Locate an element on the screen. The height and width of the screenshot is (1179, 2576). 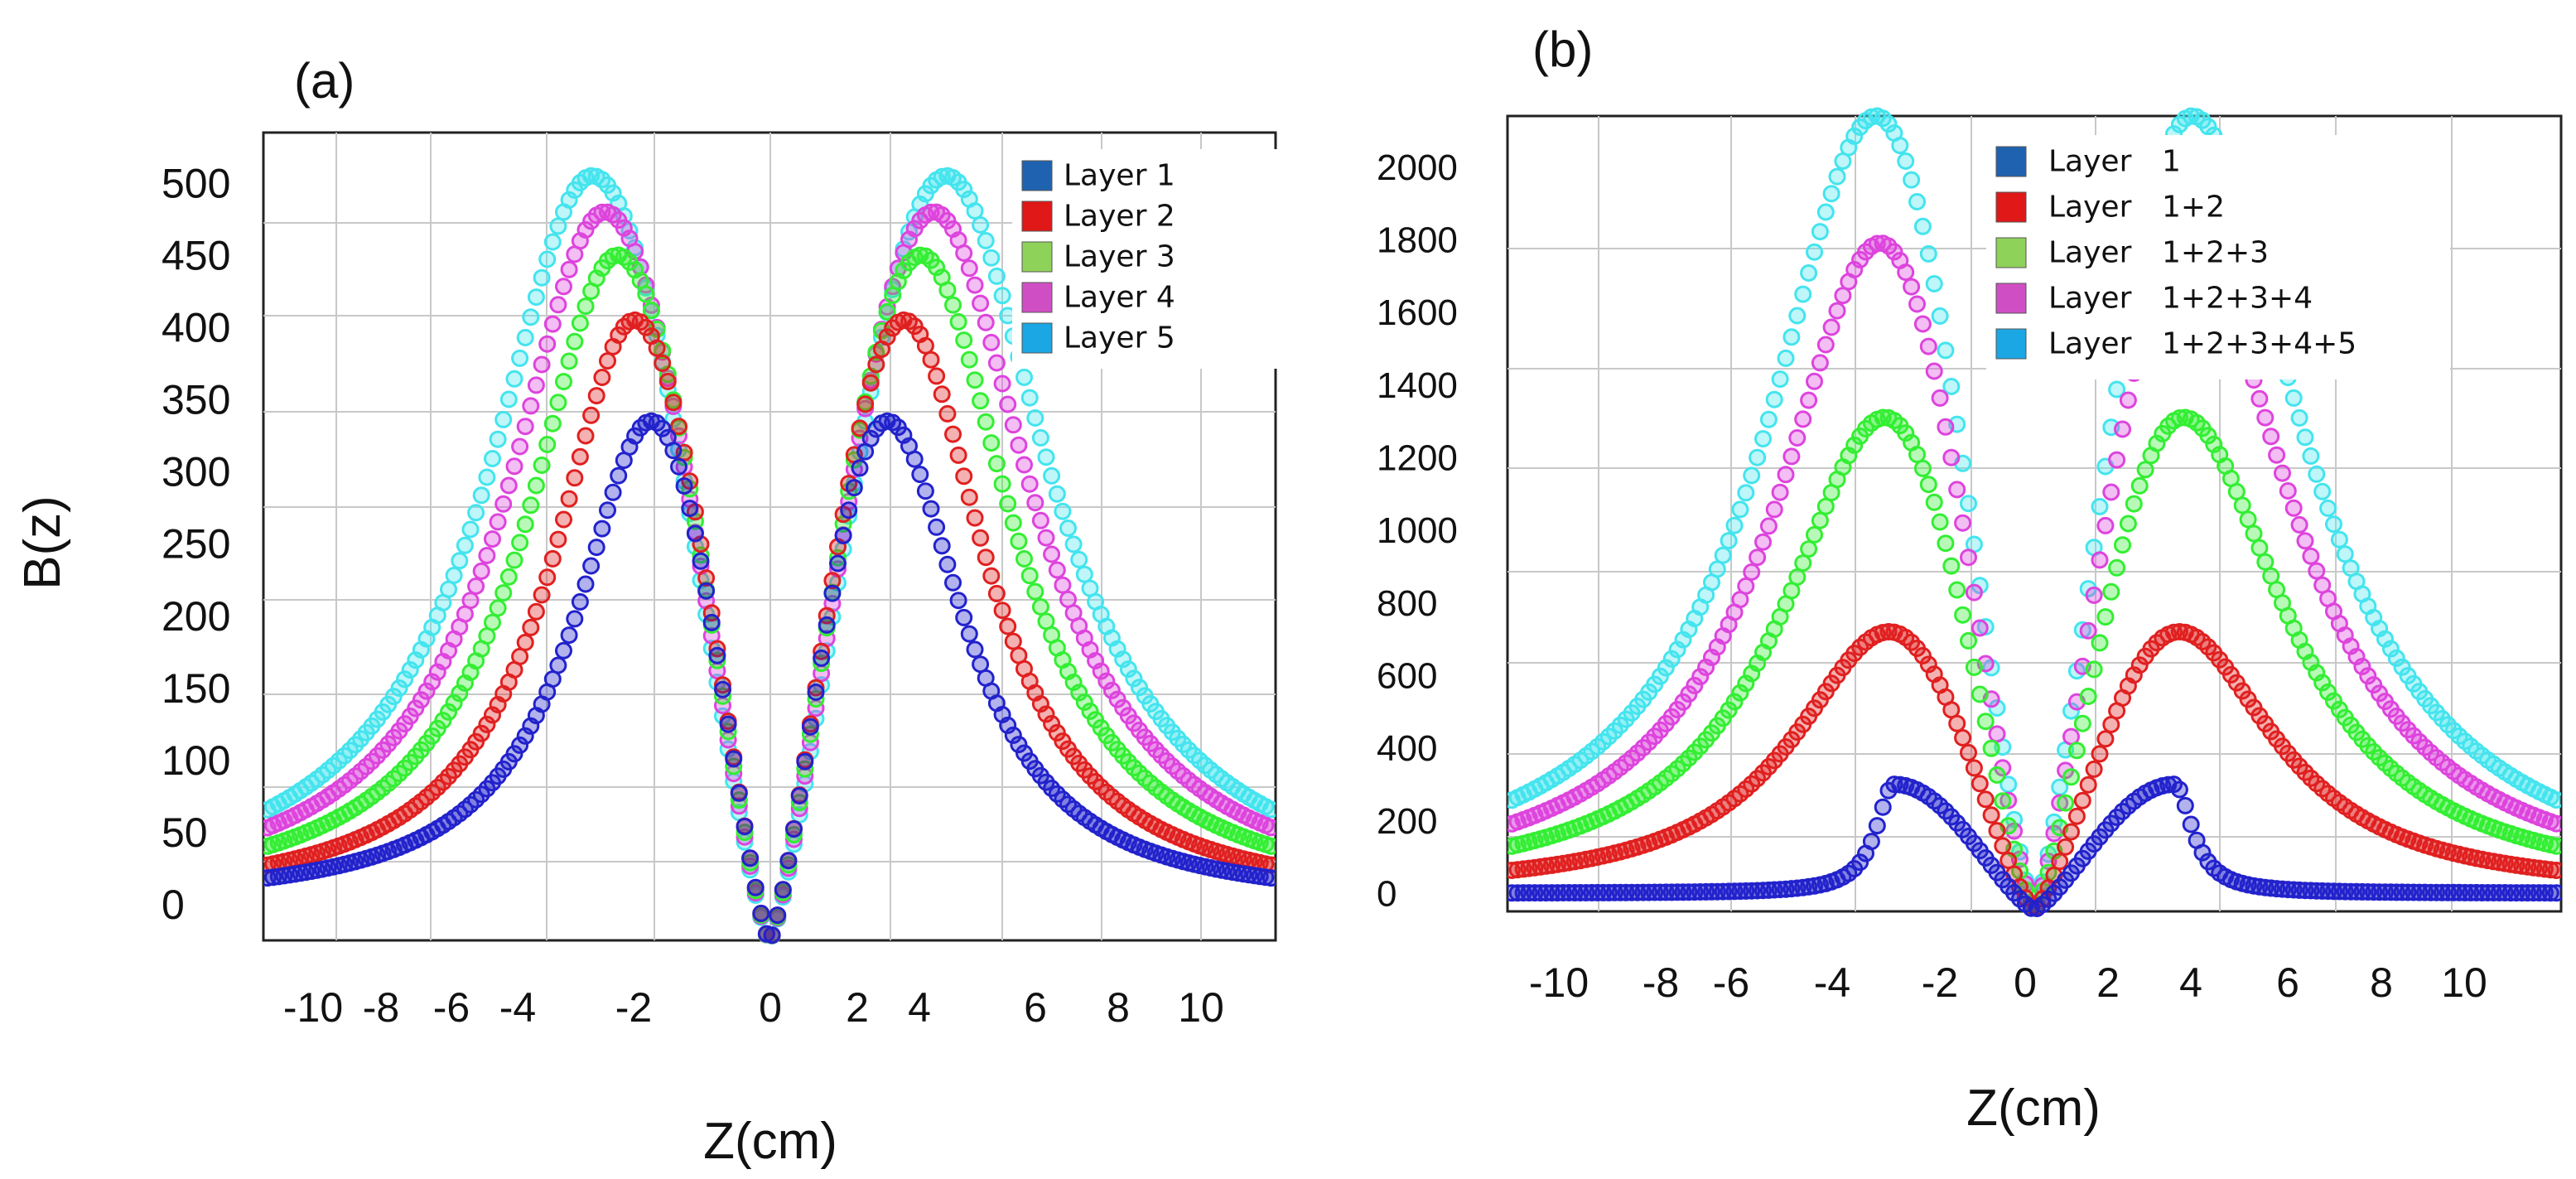
y-tick-label: 400 is located at coordinates (196, 328).